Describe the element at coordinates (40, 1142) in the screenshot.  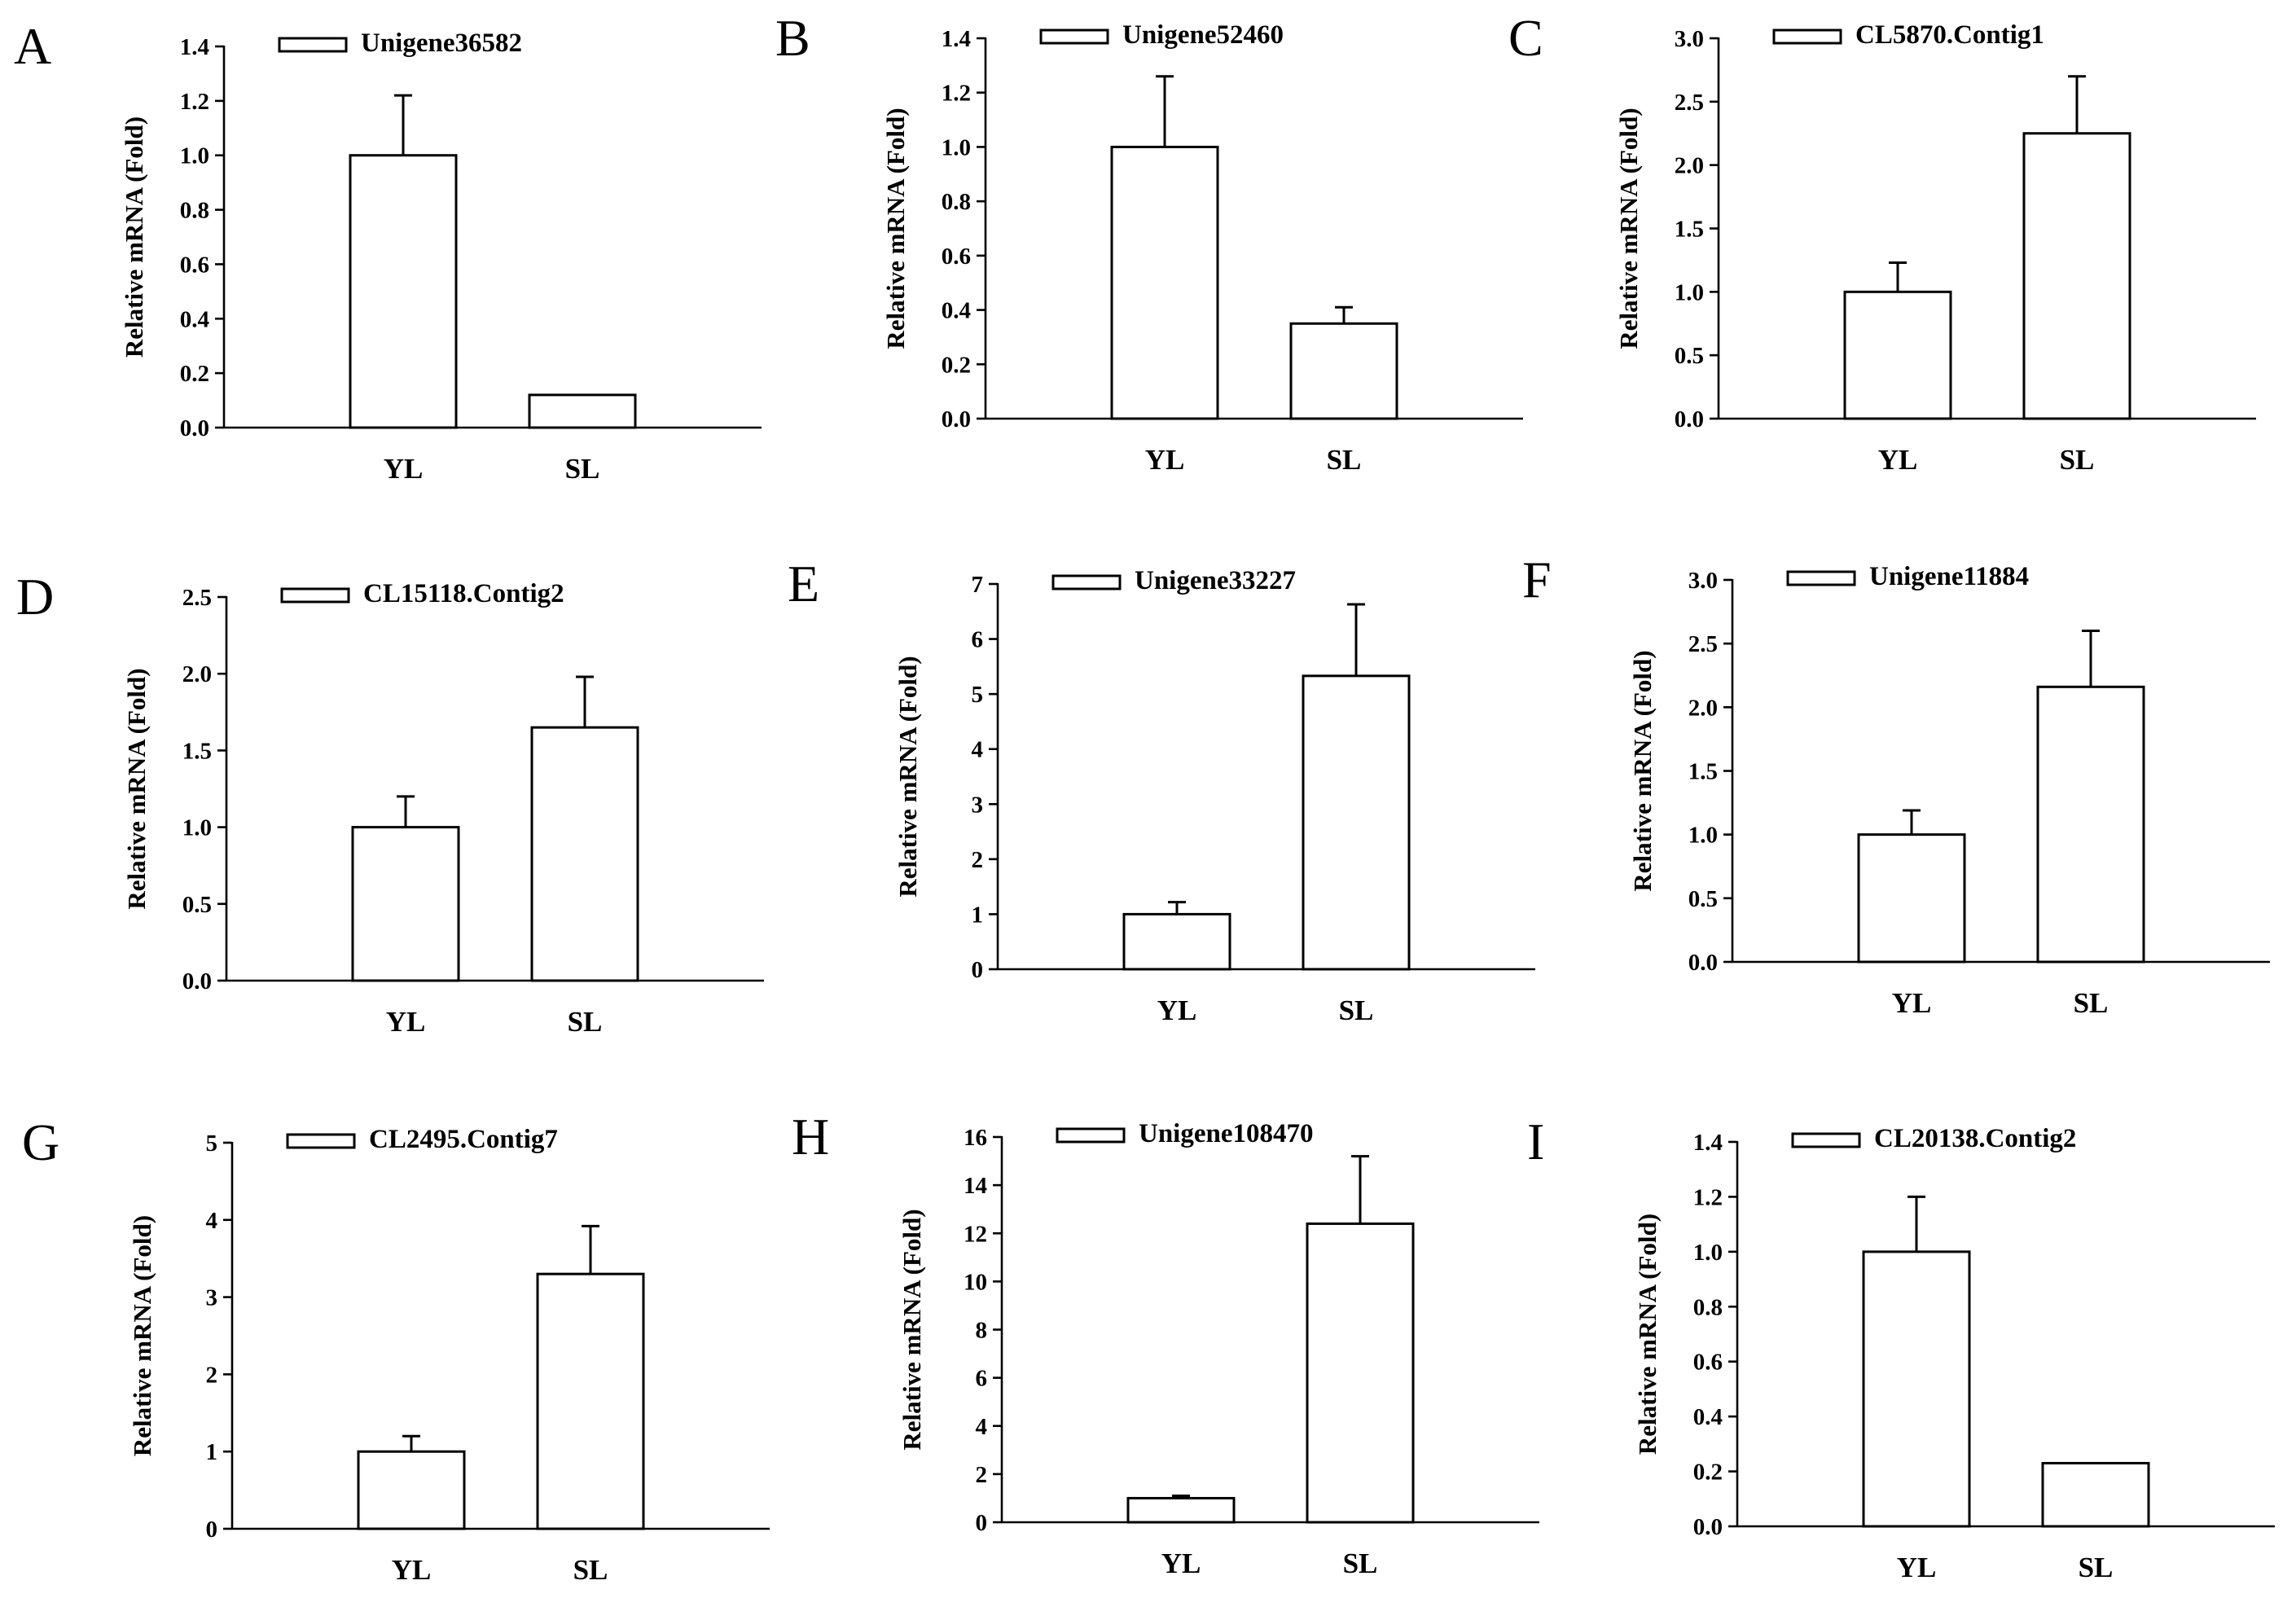
I see `panel-letter: G` at that location.